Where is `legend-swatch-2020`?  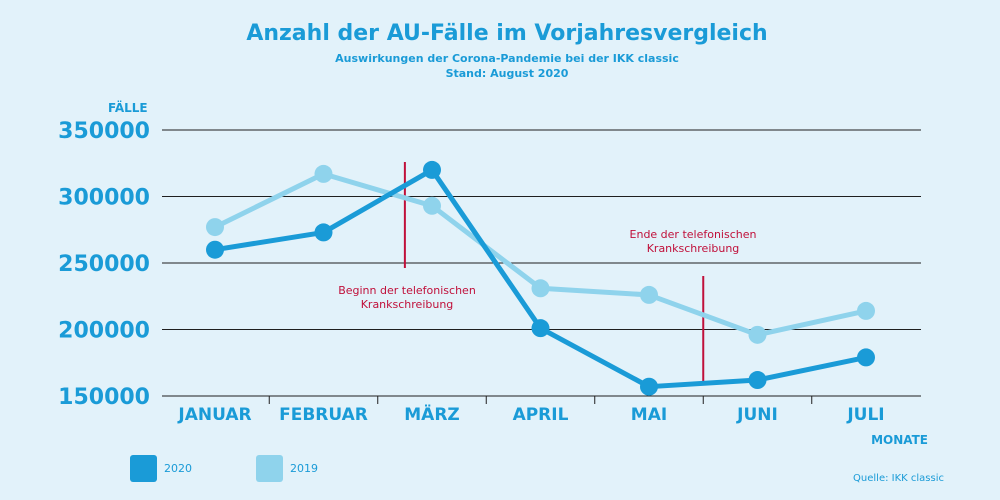 legend-swatch-2020 is located at coordinates (143, 468).